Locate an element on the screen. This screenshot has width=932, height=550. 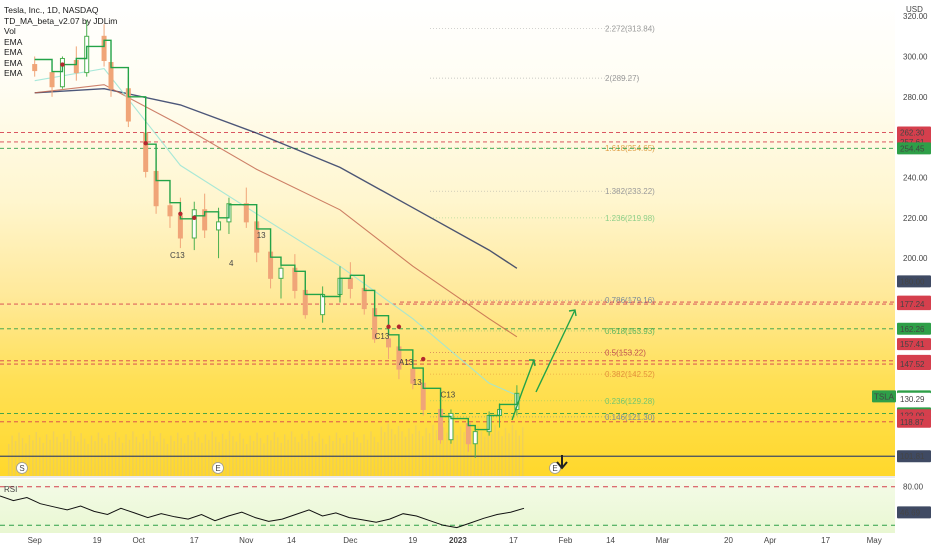
indicator-td-ma: TD_MA_beta_v2.07 by JDLim is located at coordinates (61, 20).